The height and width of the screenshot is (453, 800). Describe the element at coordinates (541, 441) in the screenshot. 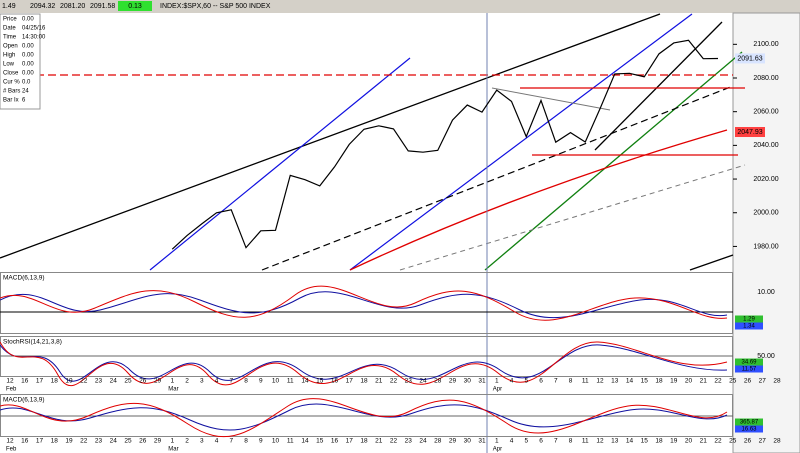

I see `x-tick-label: 6` at that location.